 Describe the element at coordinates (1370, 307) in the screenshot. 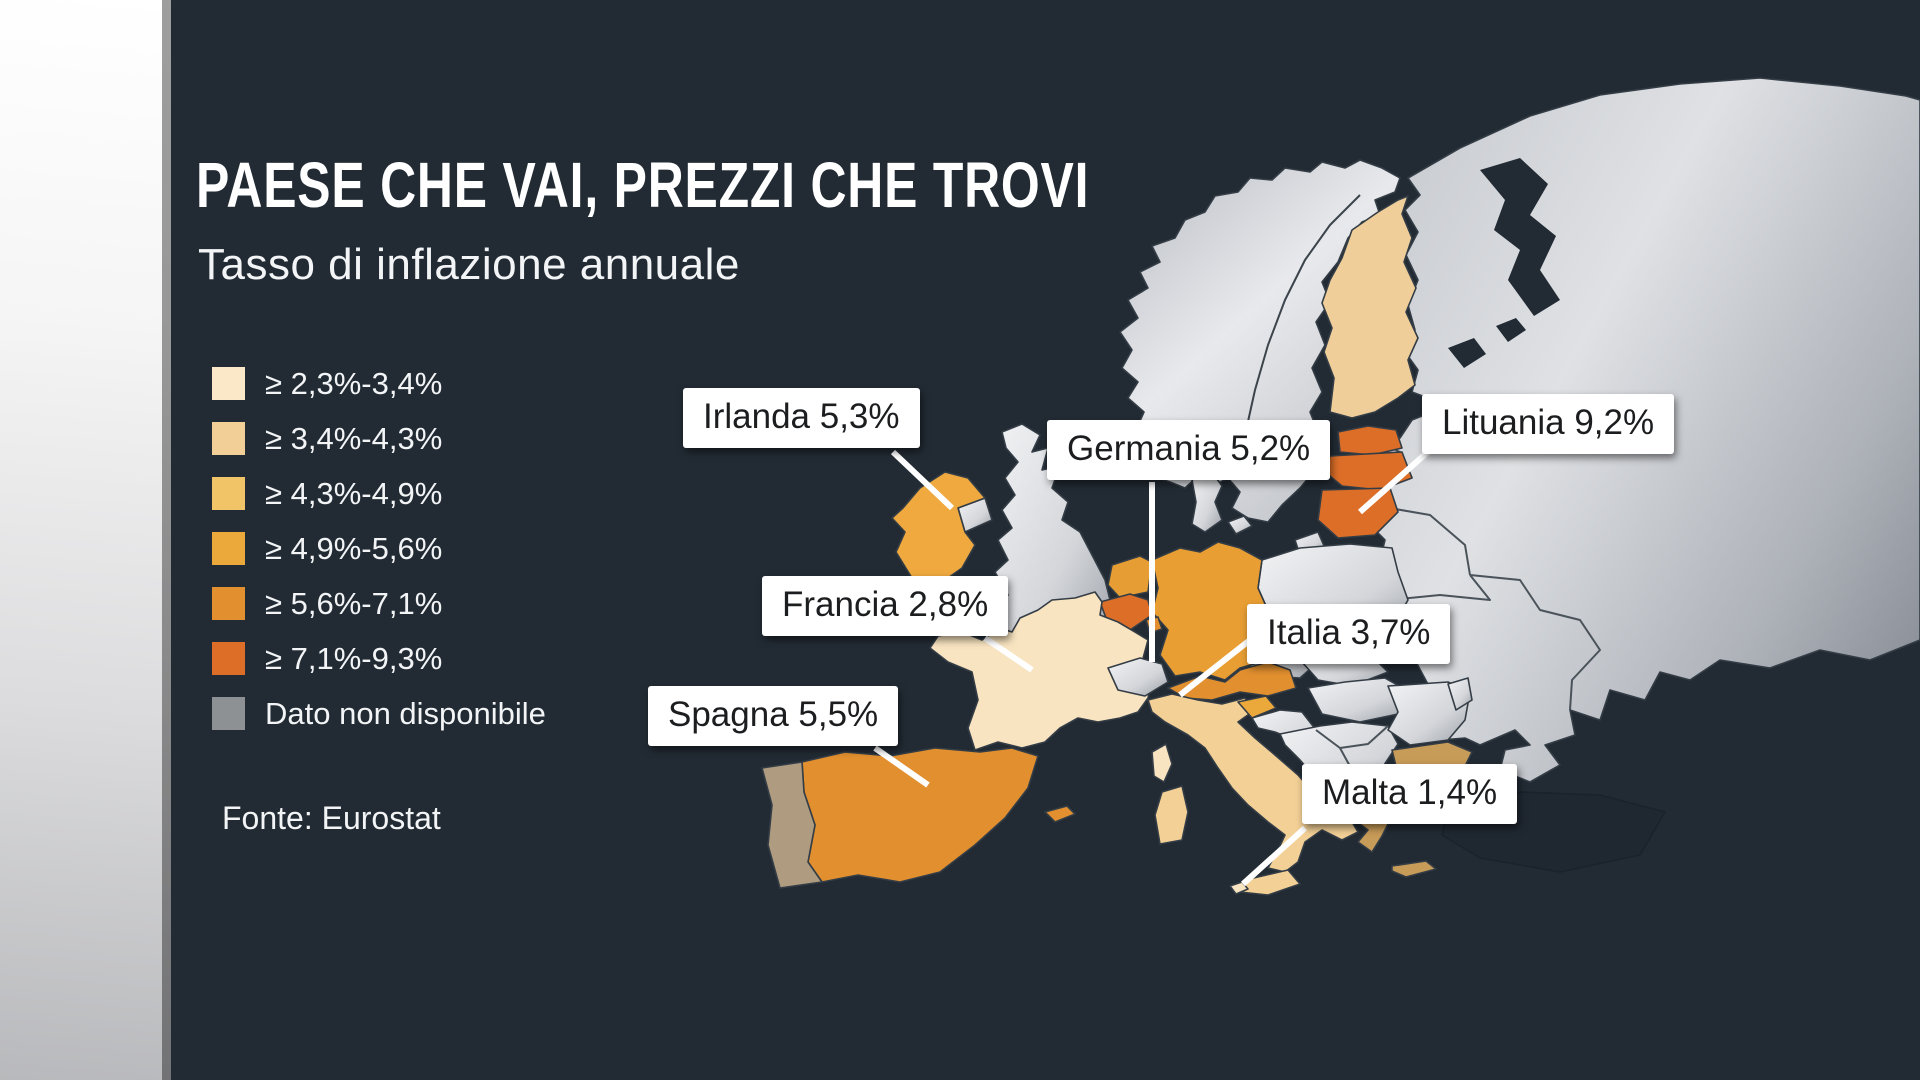

I see `country-finland` at that location.